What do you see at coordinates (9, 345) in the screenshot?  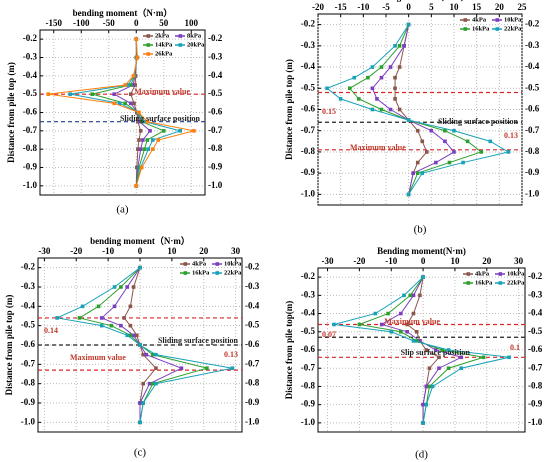 I see `y-axis-title: Distance from pile top (m)` at bounding box center [9, 345].